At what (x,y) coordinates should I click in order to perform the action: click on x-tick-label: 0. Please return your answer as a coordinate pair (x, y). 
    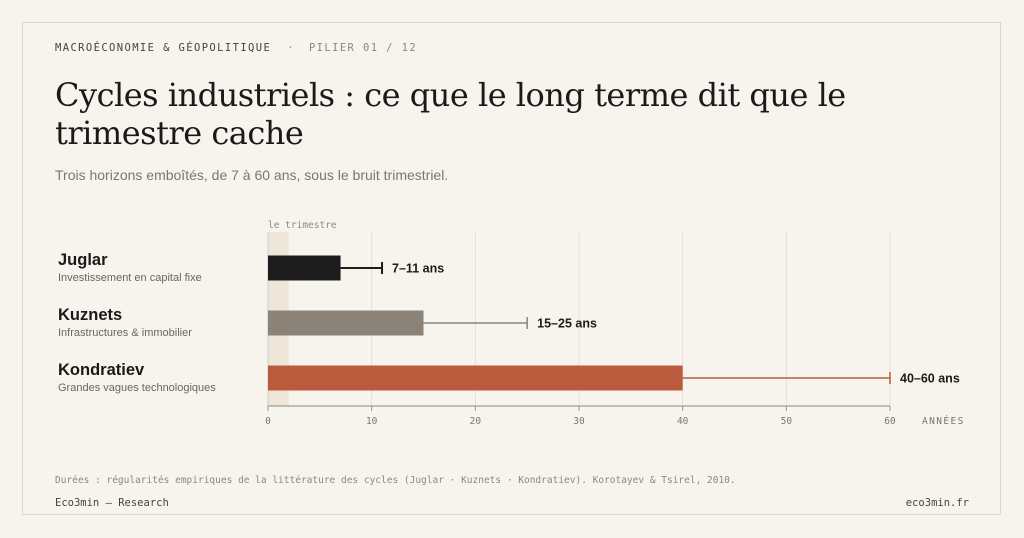
    Looking at the image, I should click on (268, 421).